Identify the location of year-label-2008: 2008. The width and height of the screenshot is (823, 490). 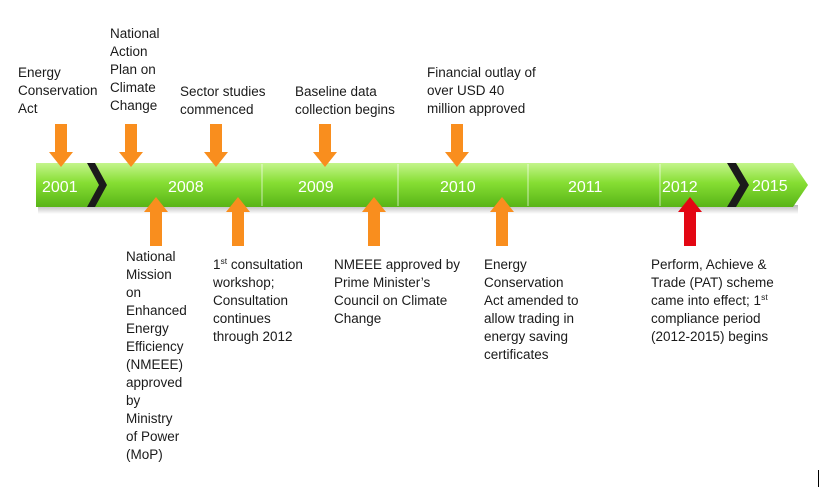
(186, 187).